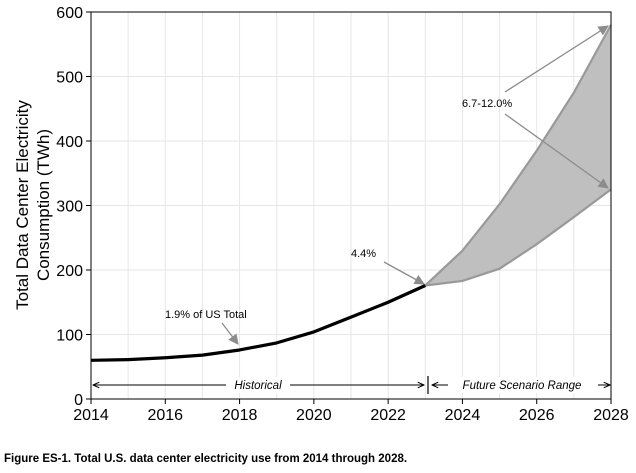 The height and width of the screenshot is (473, 636). I want to click on annotation-2023-arrow, so click(404, 273).